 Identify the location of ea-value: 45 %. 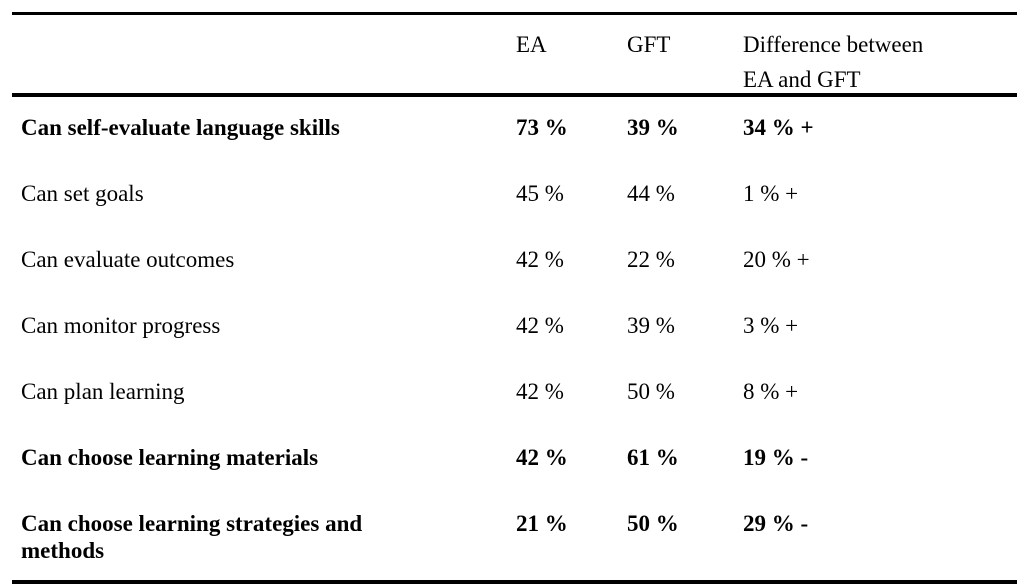
(540, 193).